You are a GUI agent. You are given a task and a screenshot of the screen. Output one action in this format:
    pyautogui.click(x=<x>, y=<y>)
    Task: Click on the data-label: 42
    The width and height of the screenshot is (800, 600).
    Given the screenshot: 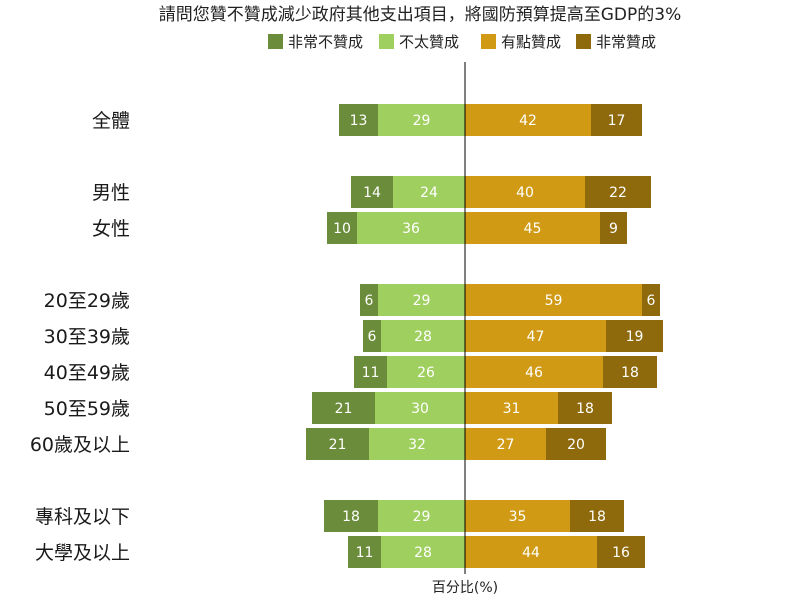 What is the action you would take?
    pyautogui.click(x=528, y=121)
    